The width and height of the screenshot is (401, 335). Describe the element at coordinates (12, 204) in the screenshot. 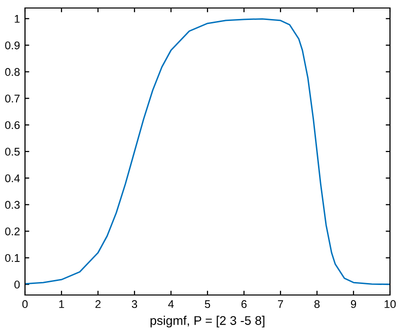

I see `y-tick-label: 0.3` at that location.